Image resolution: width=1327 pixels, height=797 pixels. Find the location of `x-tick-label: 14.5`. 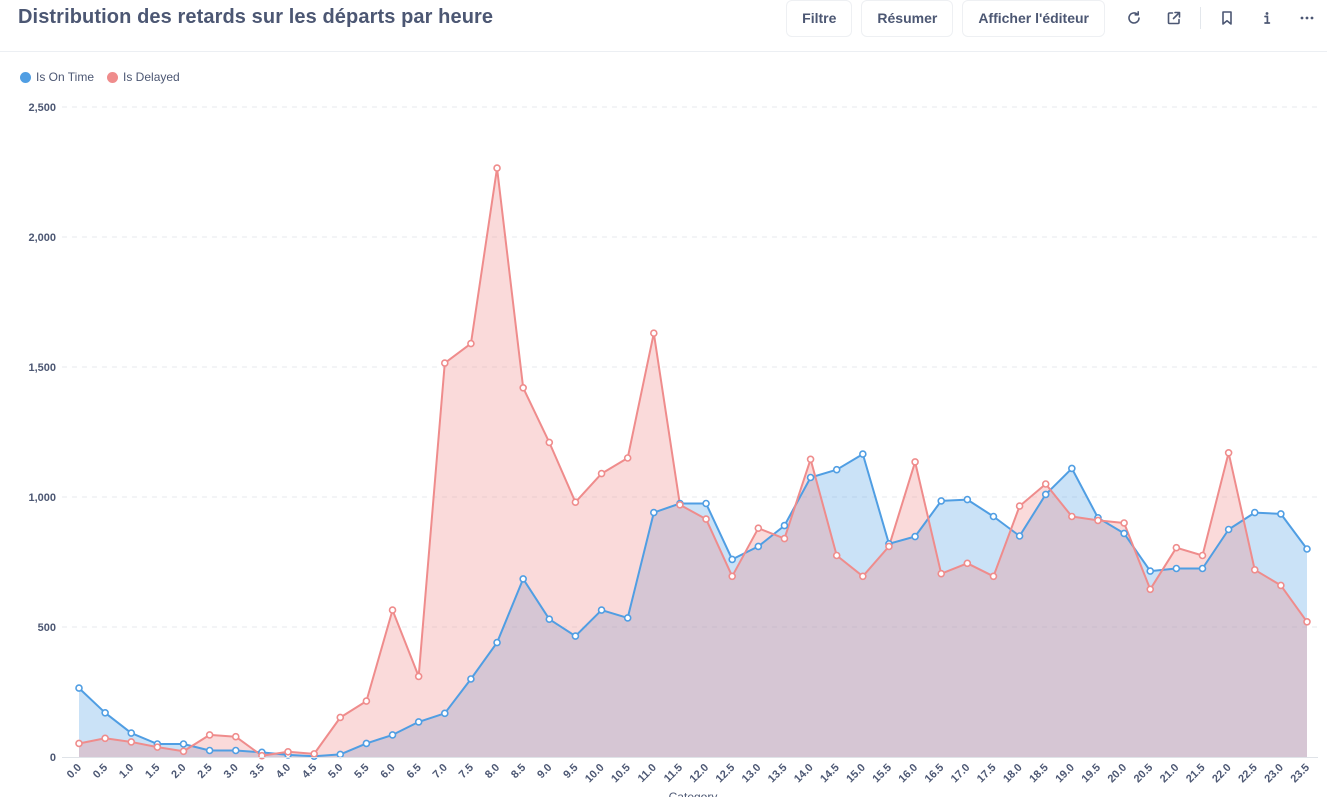

x-tick-label: 14.5 is located at coordinates (830, 774).